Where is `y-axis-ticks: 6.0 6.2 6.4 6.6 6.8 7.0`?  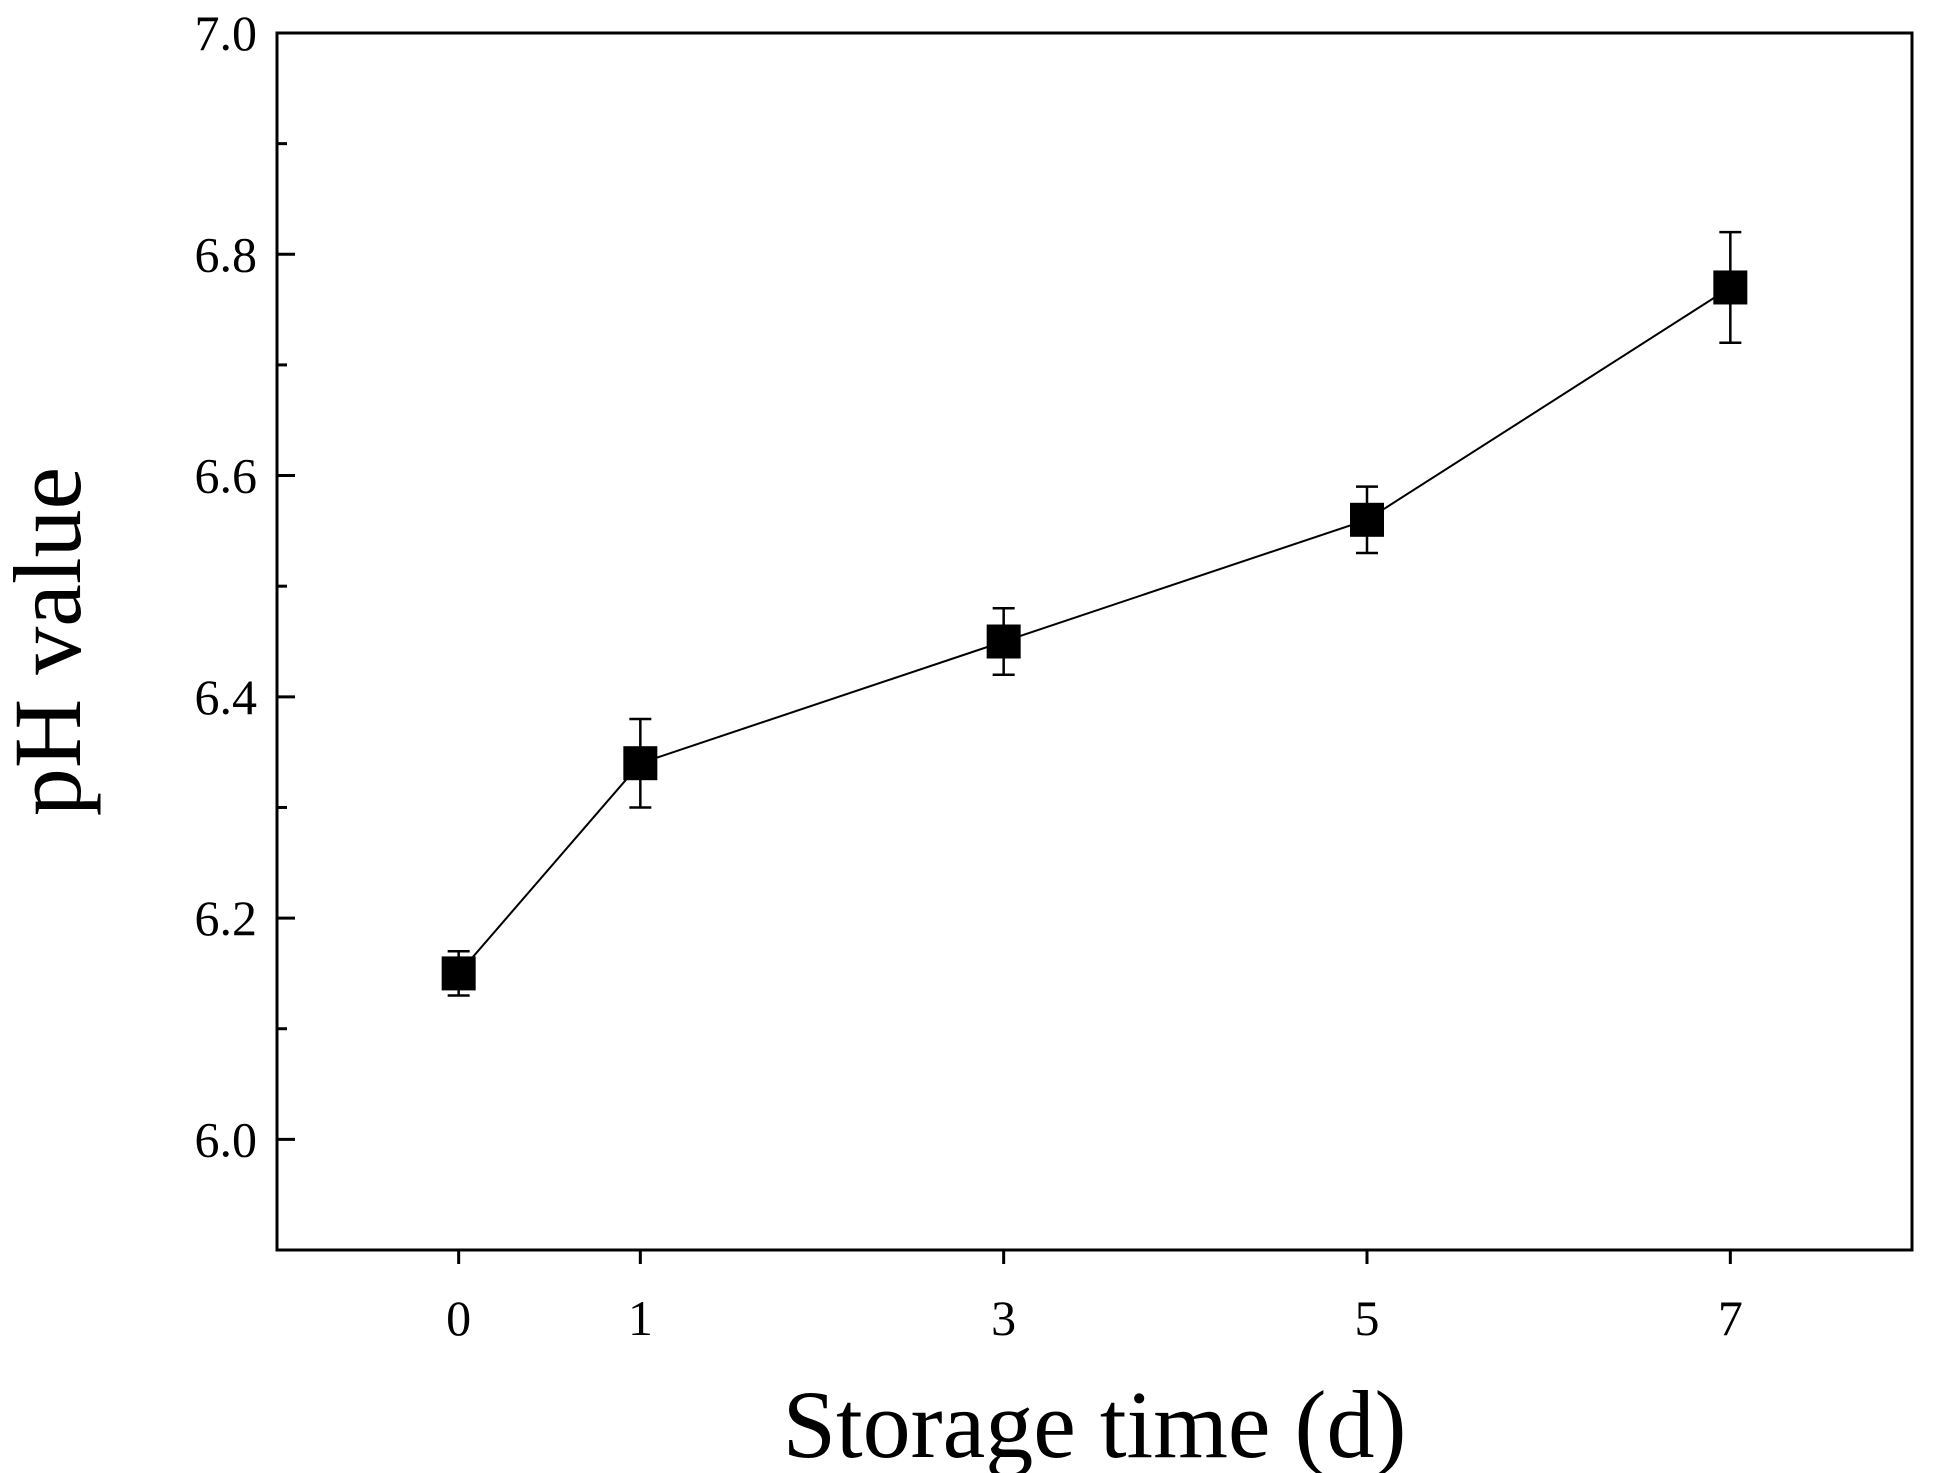 y-axis-ticks: 6.0 6.2 6.4 6.6 6.8 7.0 is located at coordinates (245, 586).